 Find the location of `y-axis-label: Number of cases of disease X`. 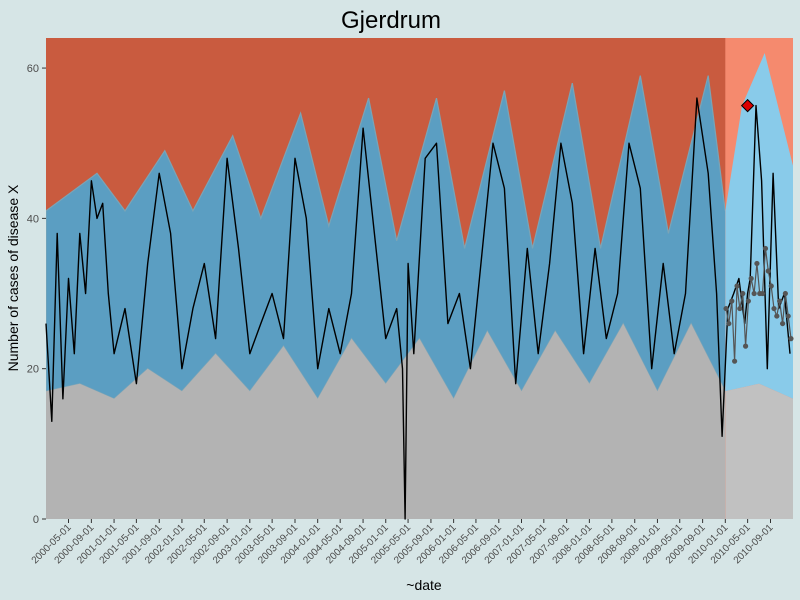

y-axis-label: Number of cases of disease X is located at coordinates (13, 277).